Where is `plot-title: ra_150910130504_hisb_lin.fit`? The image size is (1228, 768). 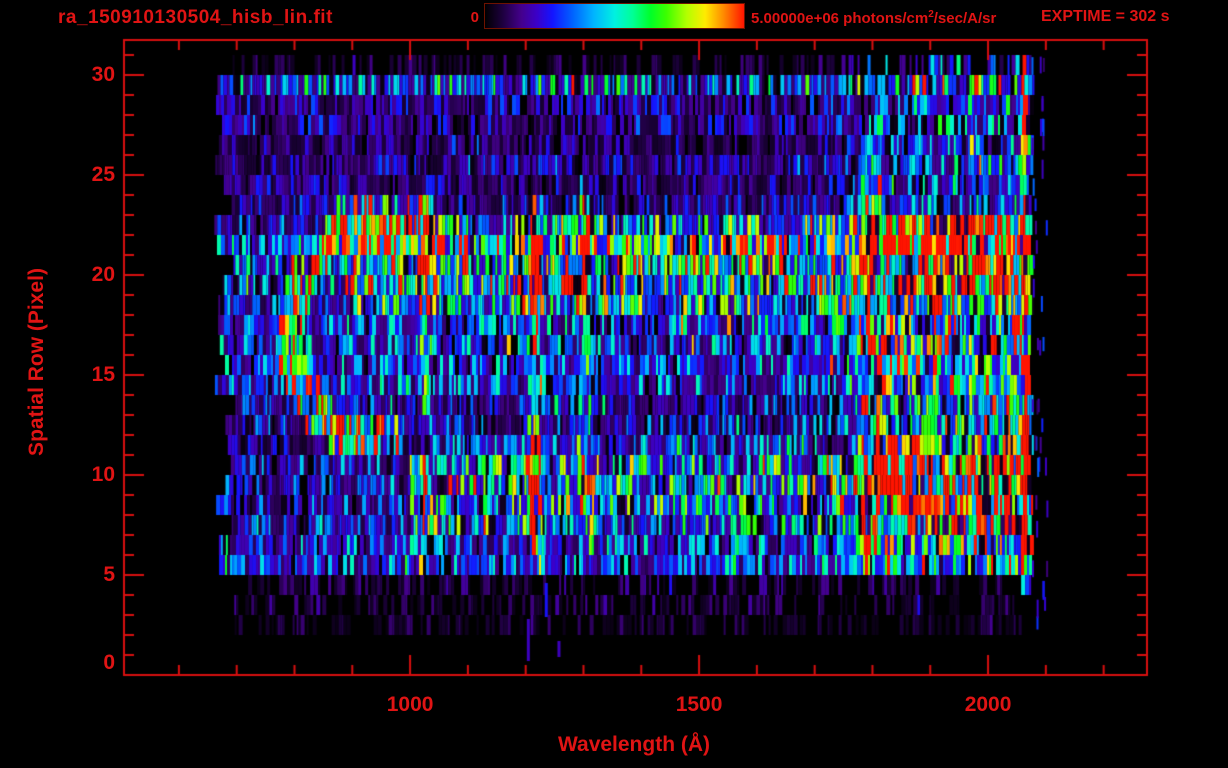 plot-title: ra_150910130504_hisb_lin.fit is located at coordinates (195, 17).